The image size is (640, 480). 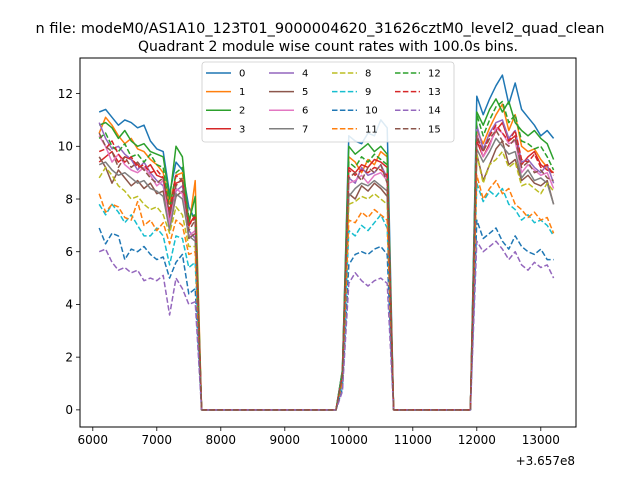 What do you see at coordinates (477, 440) in the screenshot?
I see `x-tick-label: 12000` at bounding box center [477, 440].